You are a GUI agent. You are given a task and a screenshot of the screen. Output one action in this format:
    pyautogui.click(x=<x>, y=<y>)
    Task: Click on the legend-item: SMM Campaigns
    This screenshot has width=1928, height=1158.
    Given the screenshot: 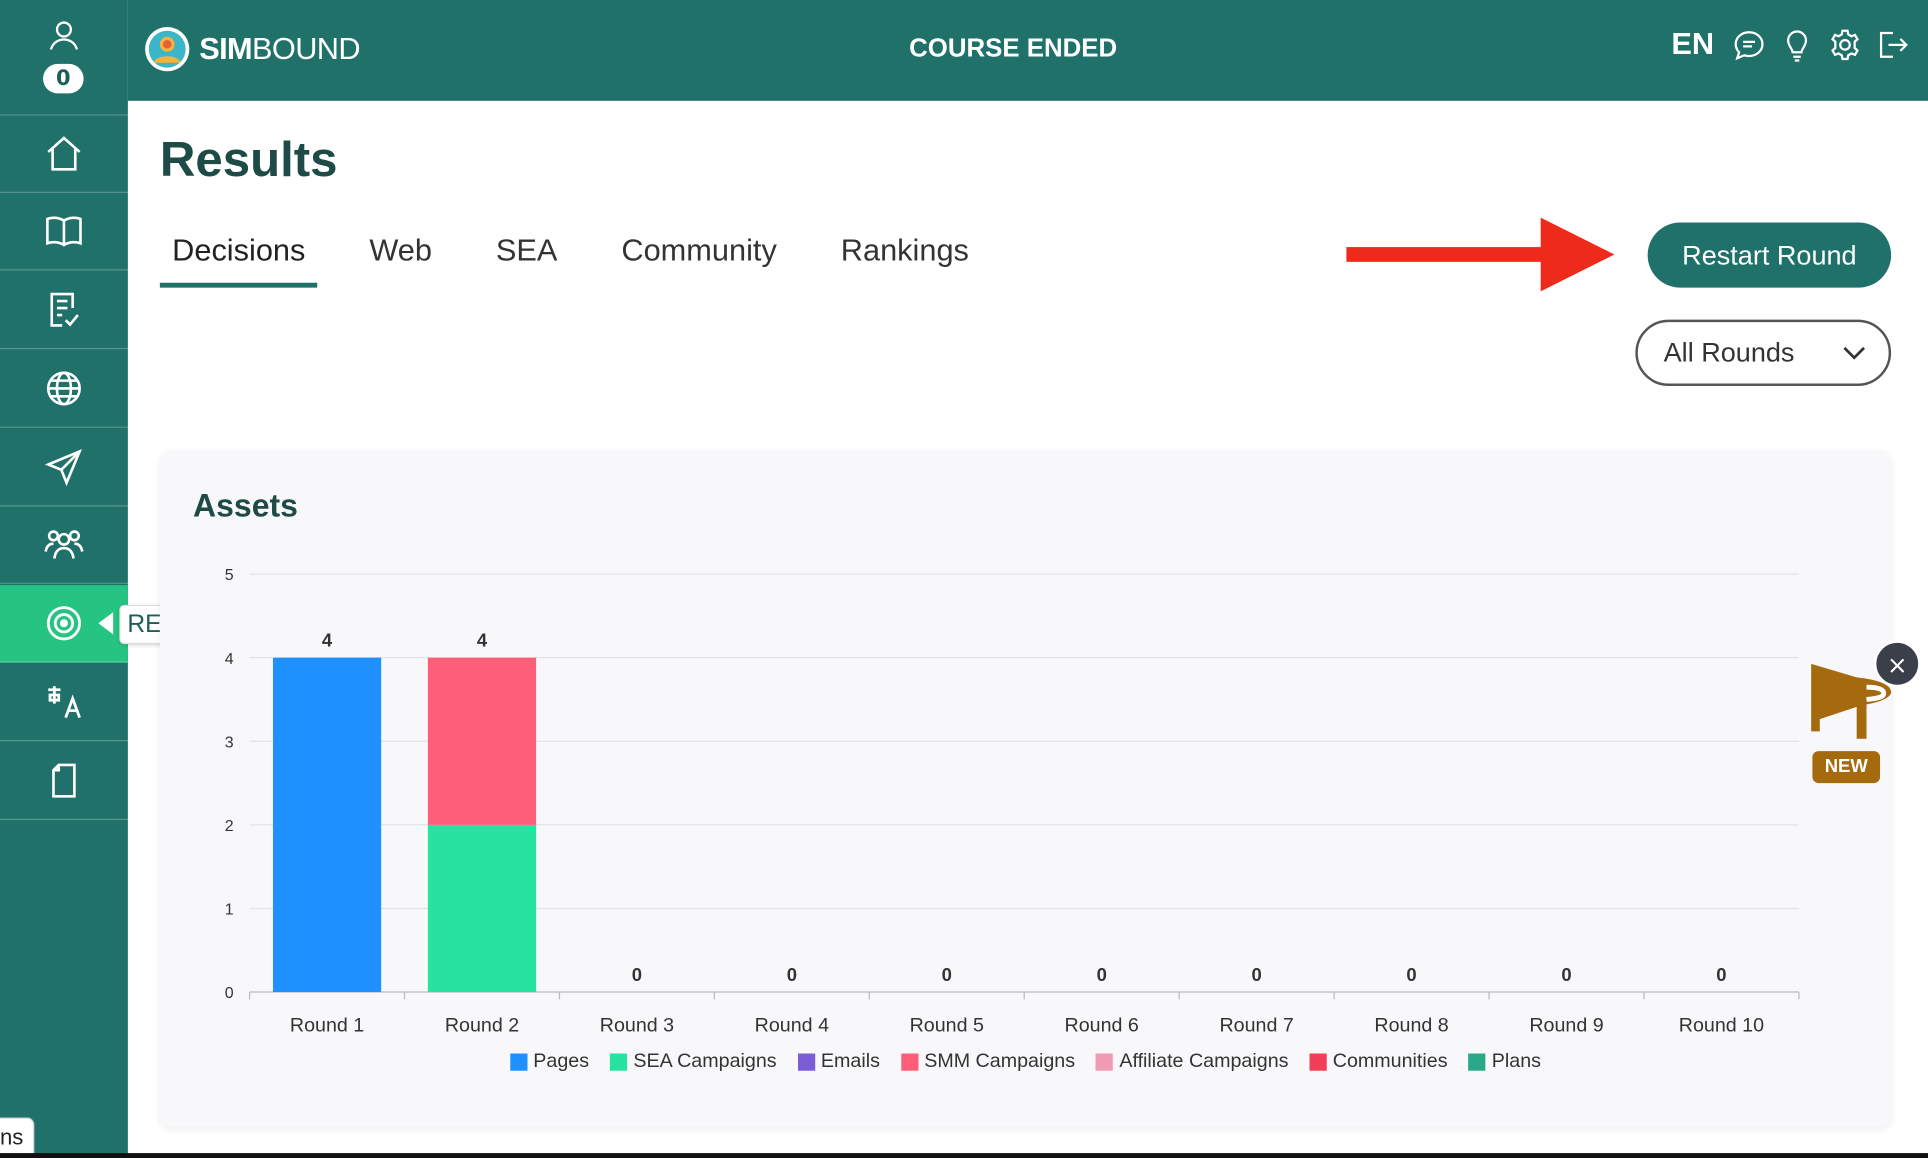 What is the action you would take?
    pyautogui.click(x=988, y=1062)
    